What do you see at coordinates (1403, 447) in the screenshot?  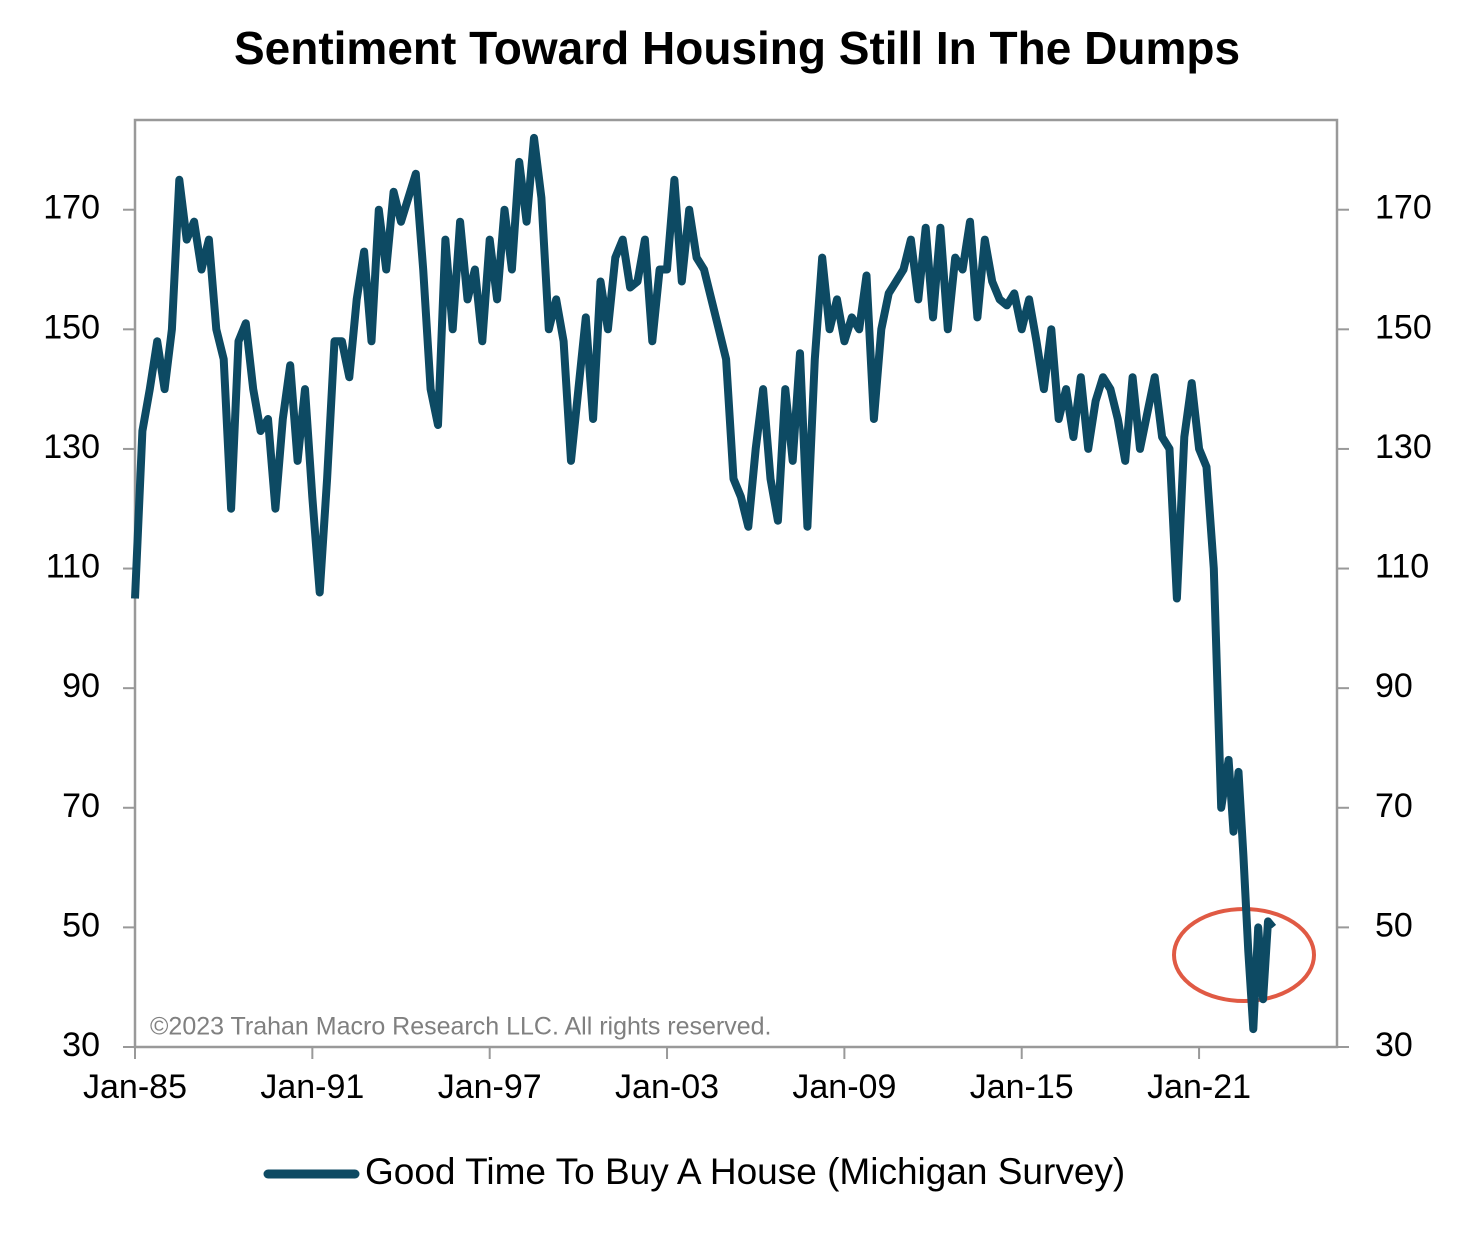 I see `y2-tick-label: 130` at bounding box center [1403, 447].